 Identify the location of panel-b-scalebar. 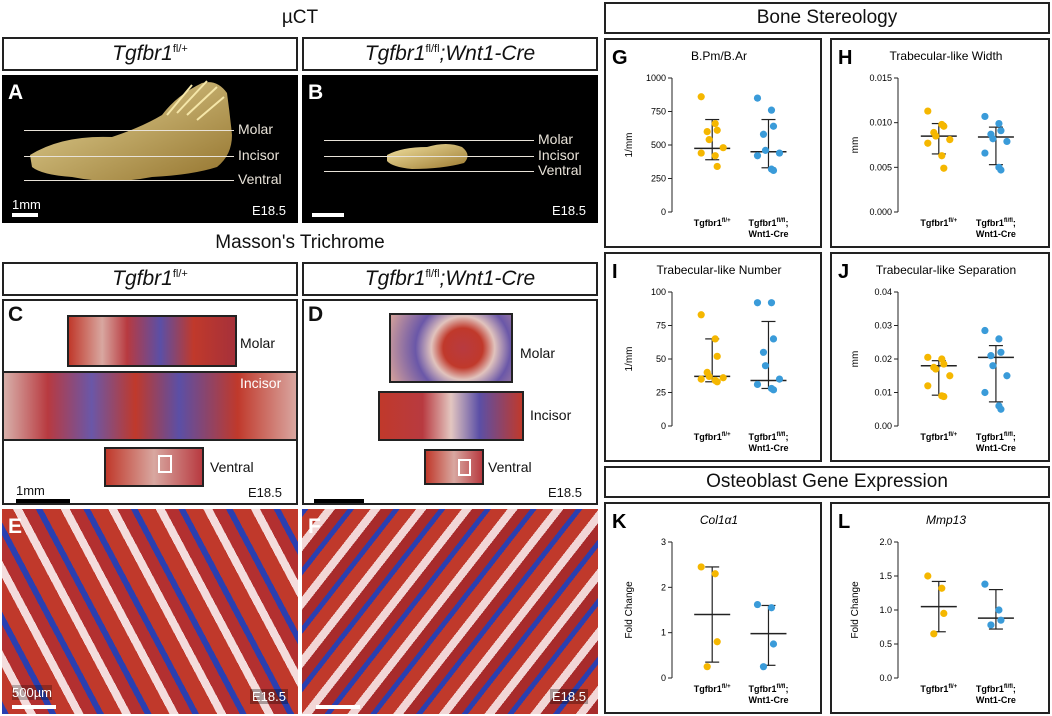
(328, 215).